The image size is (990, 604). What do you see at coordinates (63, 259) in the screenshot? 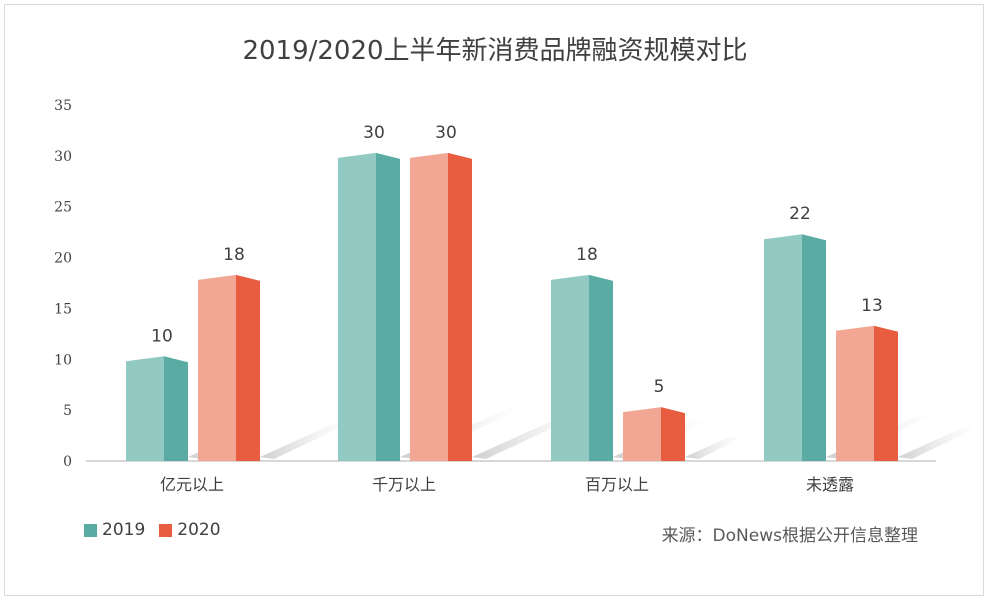
I see `y-tick-label: 20` at bounding box center [63, 259].